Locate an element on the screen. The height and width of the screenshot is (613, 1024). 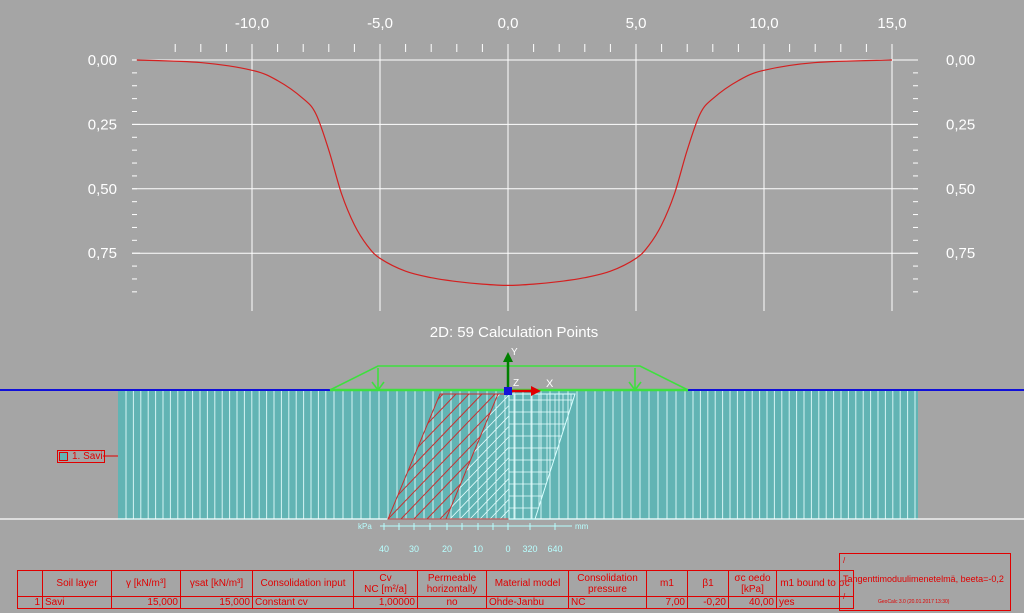
cell-material-model: Ohde-Janbu is located at coordinates (527, 602).